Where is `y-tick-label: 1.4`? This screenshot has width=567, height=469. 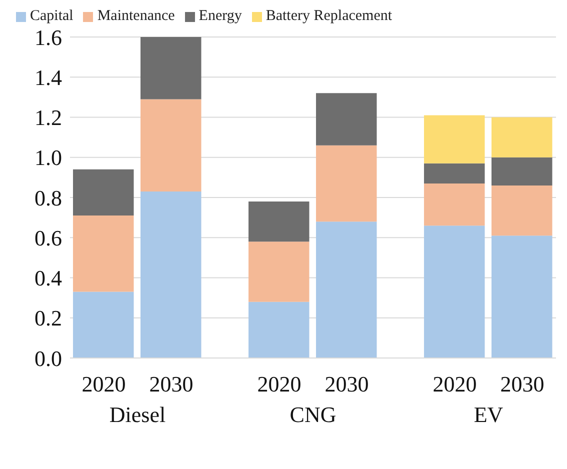 y-tick-label: 1.4 is located at coordinates (48, 77).